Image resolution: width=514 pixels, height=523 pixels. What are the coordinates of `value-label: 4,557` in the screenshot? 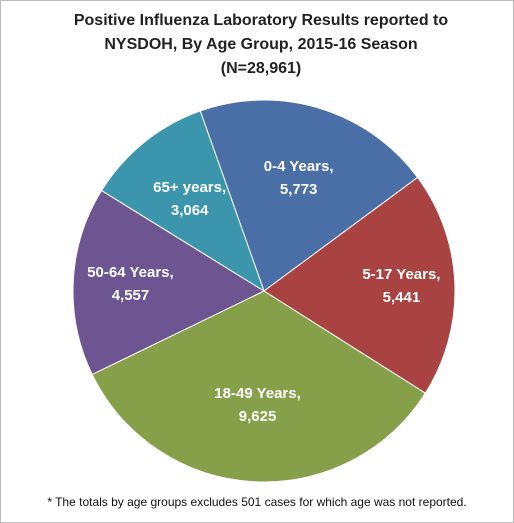 It's located at (130, 296).